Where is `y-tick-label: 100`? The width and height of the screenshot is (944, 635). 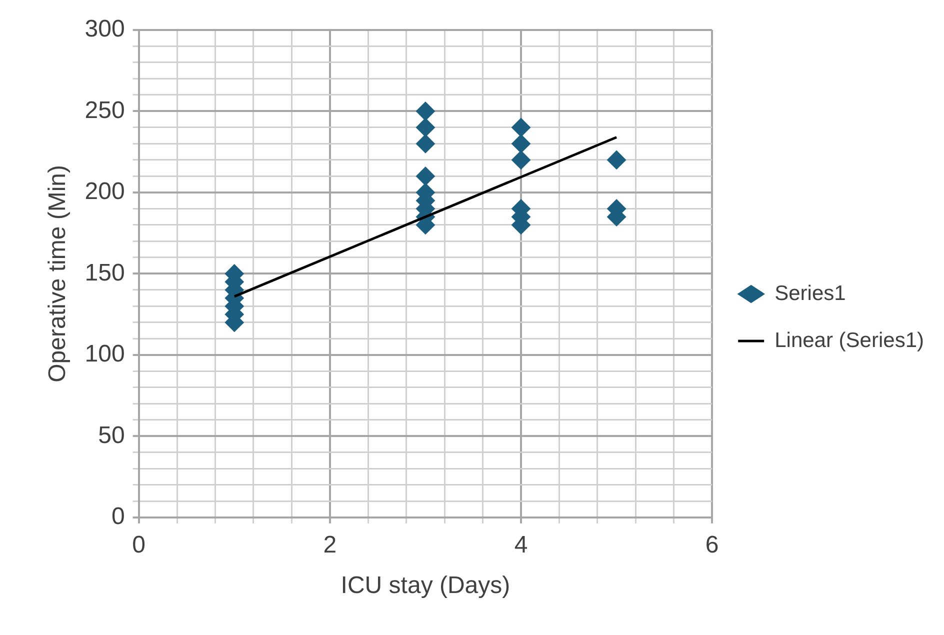 y-tick-label: 100 is located at coordinates (104, 354).